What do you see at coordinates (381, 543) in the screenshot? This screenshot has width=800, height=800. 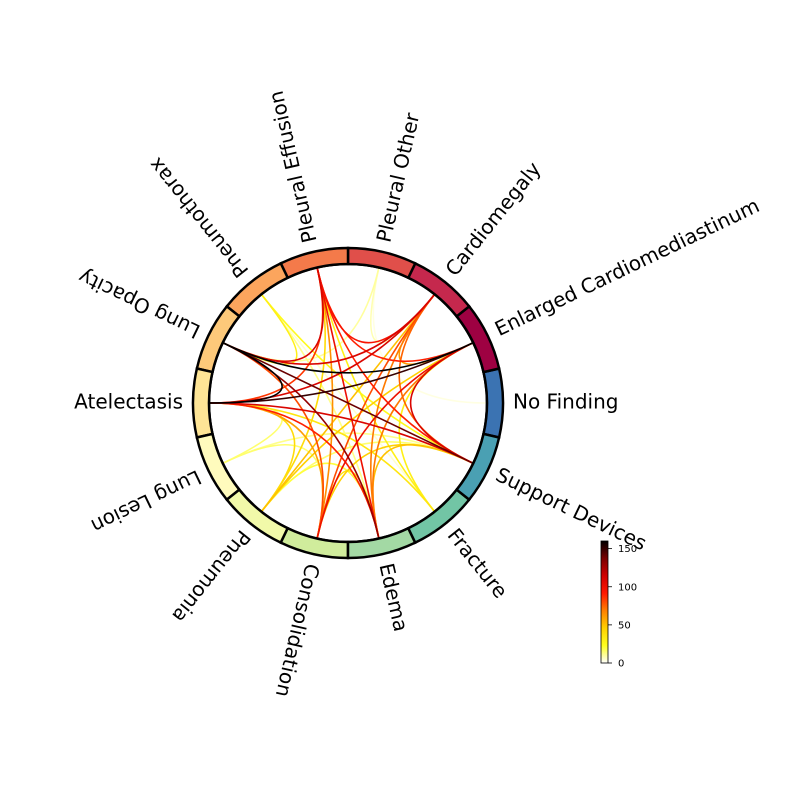 I see `node-arc-edema` at bounding box center [381, 543].